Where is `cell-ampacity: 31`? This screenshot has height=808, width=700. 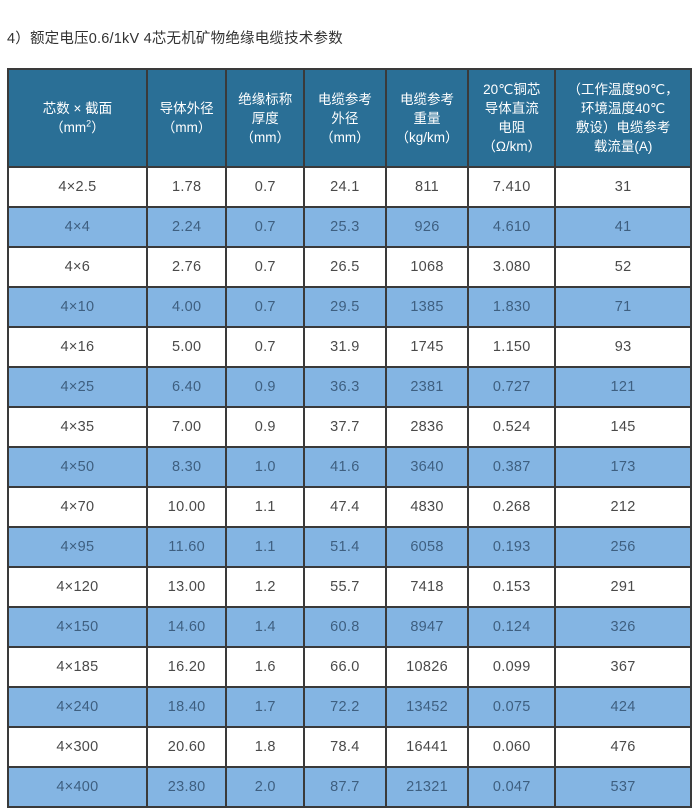
cell-ampacity: 31 is located at coordinates (623, 187).